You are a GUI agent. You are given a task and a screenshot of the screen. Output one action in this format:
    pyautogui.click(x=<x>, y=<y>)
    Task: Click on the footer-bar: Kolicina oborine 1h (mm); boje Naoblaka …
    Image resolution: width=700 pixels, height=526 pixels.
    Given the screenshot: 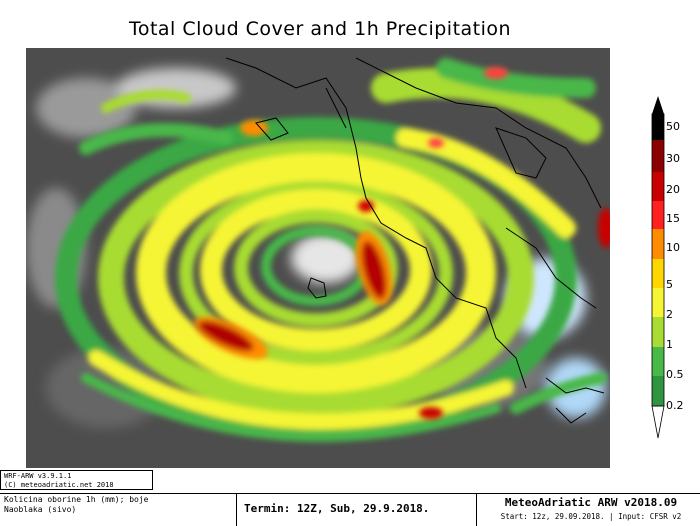 What is the action you would take?
    pyautogui.click(x=350, y=509)
    